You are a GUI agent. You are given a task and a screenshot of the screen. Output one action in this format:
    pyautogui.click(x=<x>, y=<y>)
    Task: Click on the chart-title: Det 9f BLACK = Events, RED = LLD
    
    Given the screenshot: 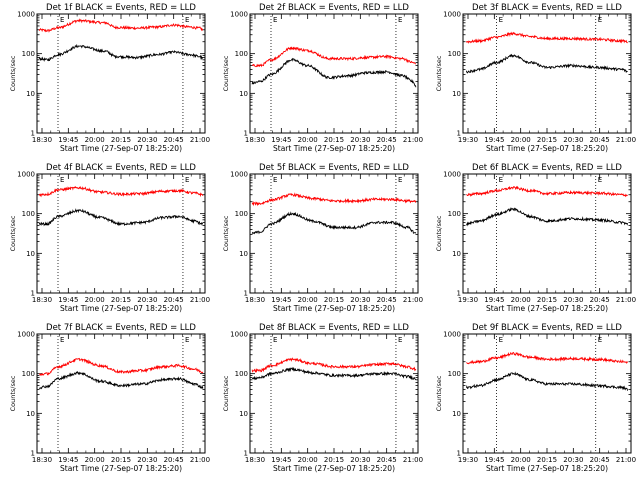 What is the action you would take?
    pyautogui.click(x=547, y=328)
    